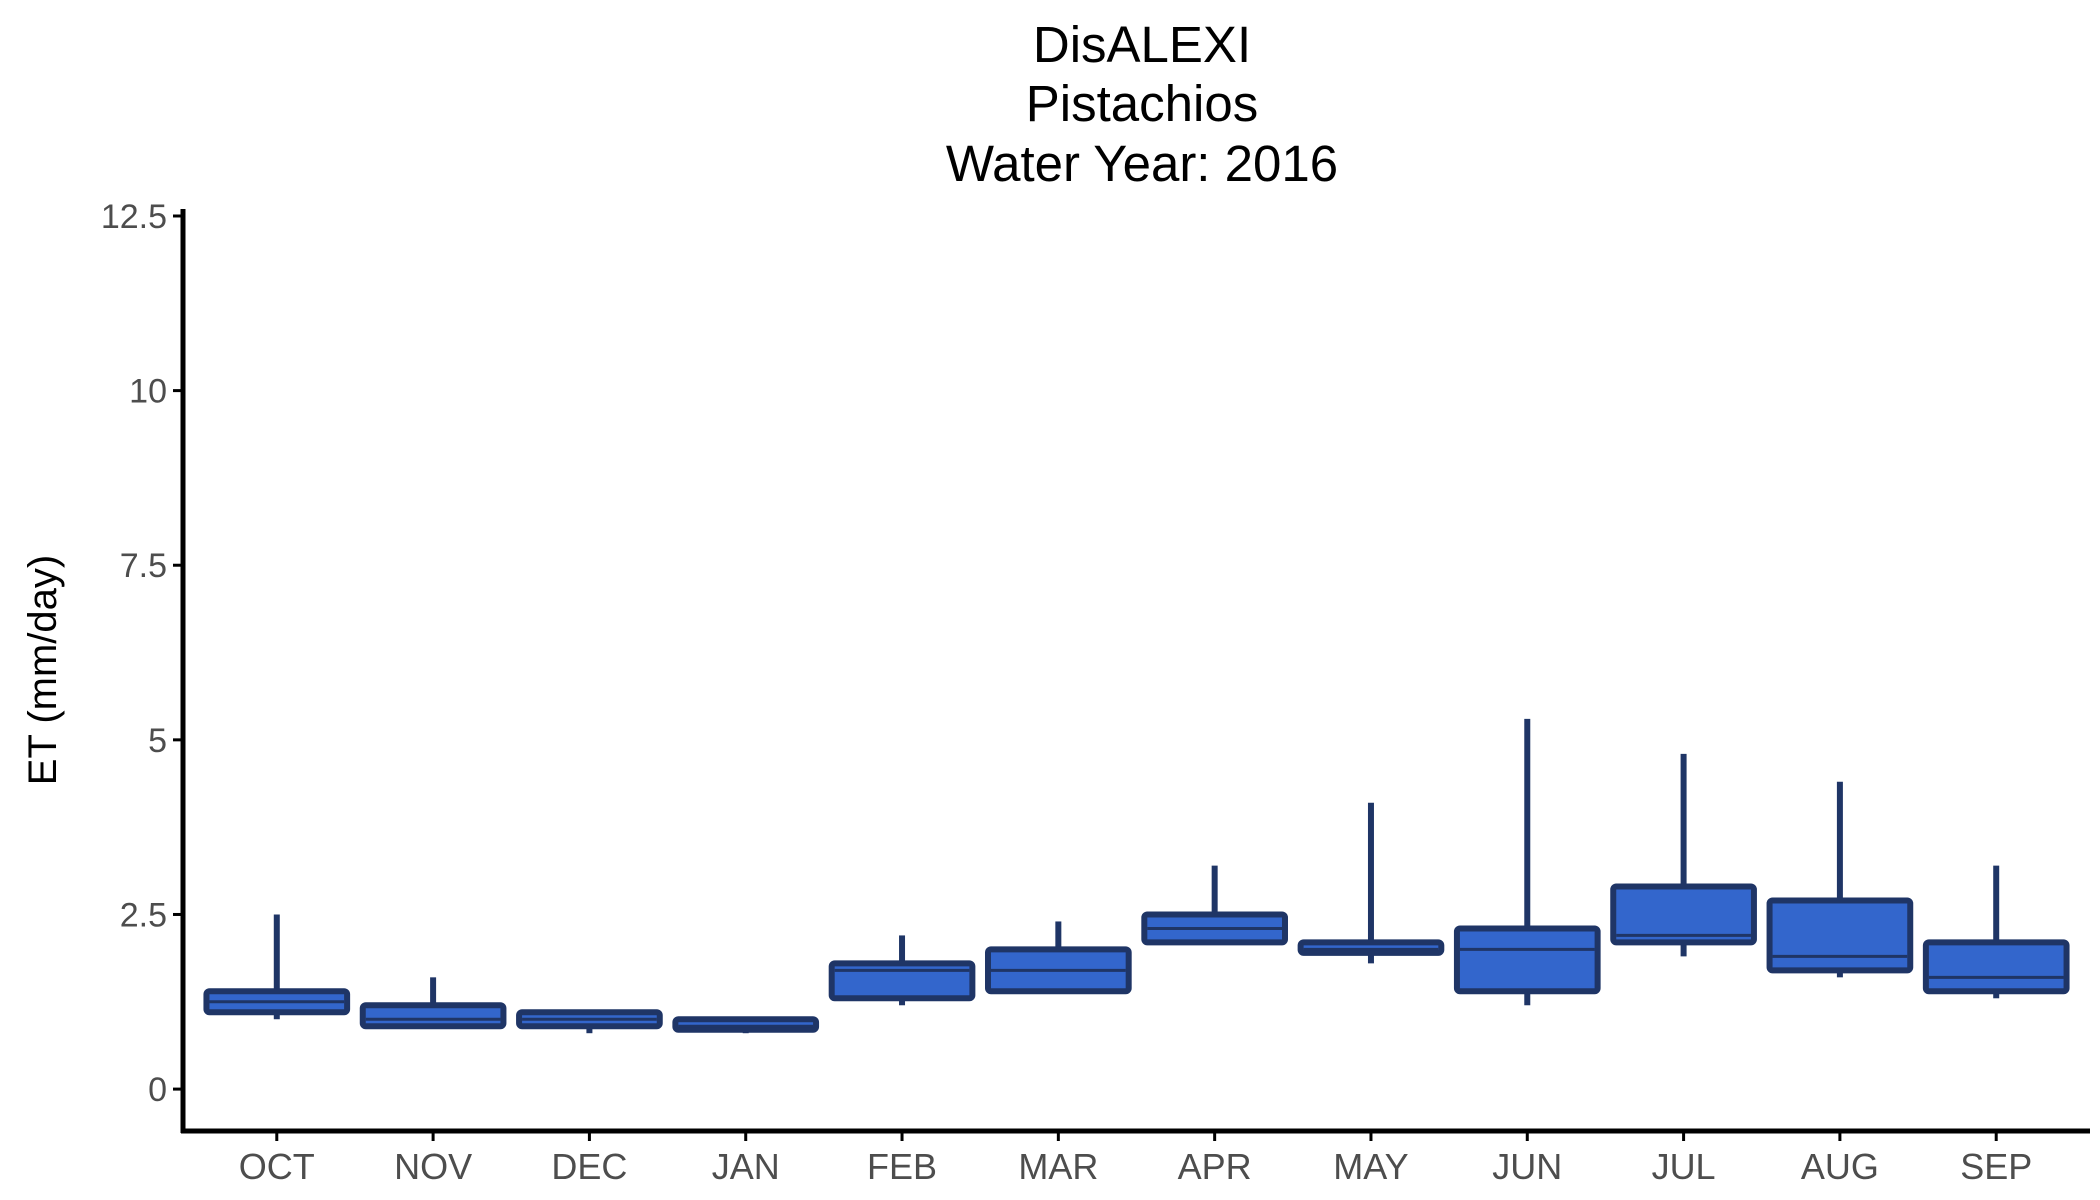  What do you see at coordinates (43, 670) in the screenshot?
I see `y-axis-title: ET (mm/day)` at bounding box center [43, 670].